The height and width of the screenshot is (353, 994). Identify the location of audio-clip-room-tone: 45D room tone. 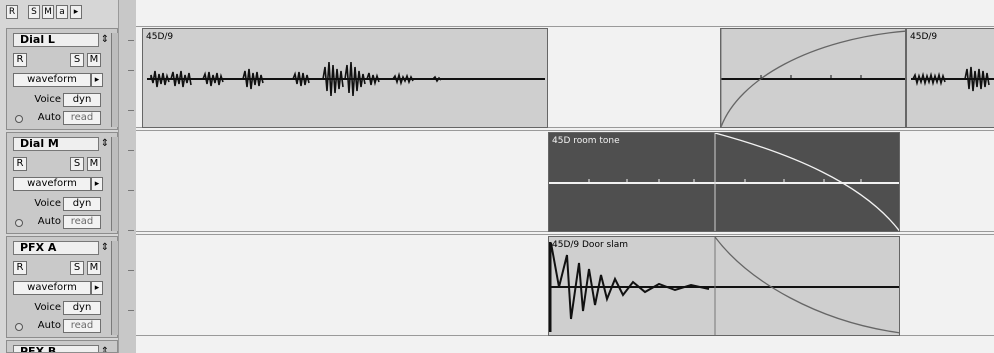
(724, 182).